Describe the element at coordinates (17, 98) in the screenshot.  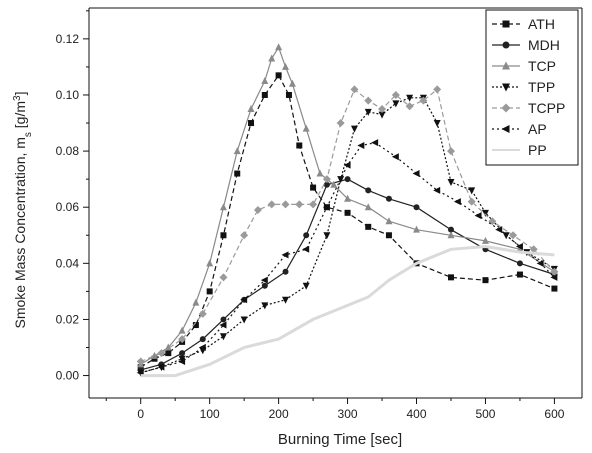
I see `y-axis-label-sup: 3` at that location.